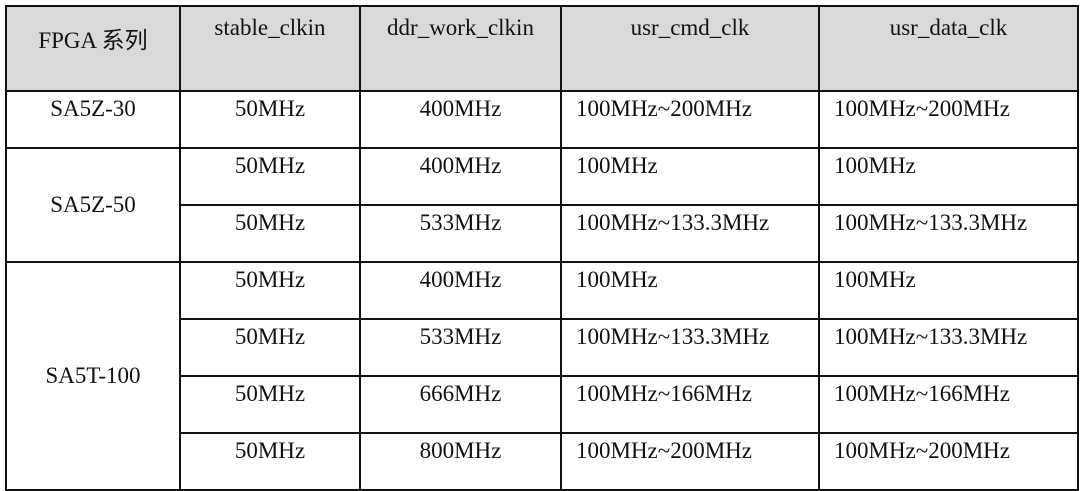 The height and width of the screenshot is (491, 1080). I want to click on fpga-series-cell: SA5Z-50, so click(93, 205).